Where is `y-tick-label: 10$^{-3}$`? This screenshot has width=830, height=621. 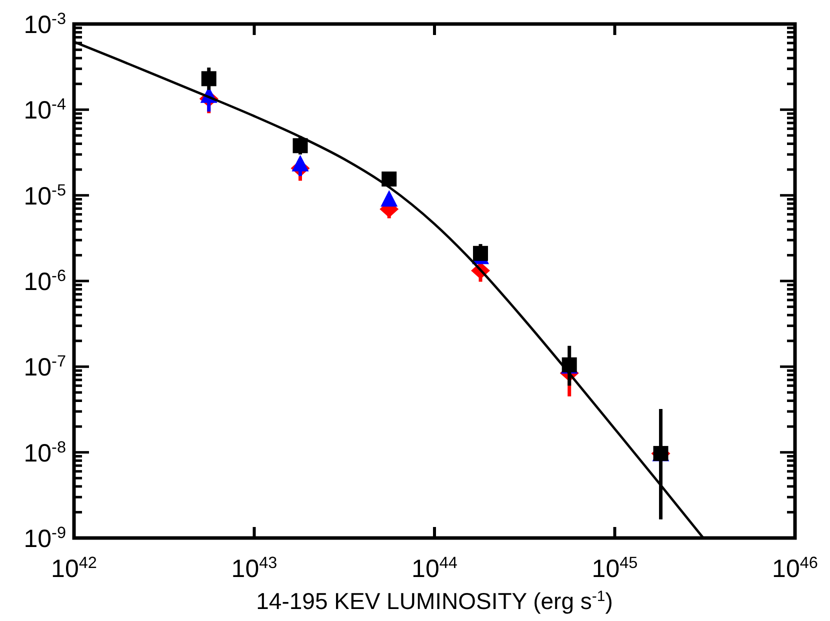 y-tick-label: 10$^{-3}$ is located at coordinates (45, 24).